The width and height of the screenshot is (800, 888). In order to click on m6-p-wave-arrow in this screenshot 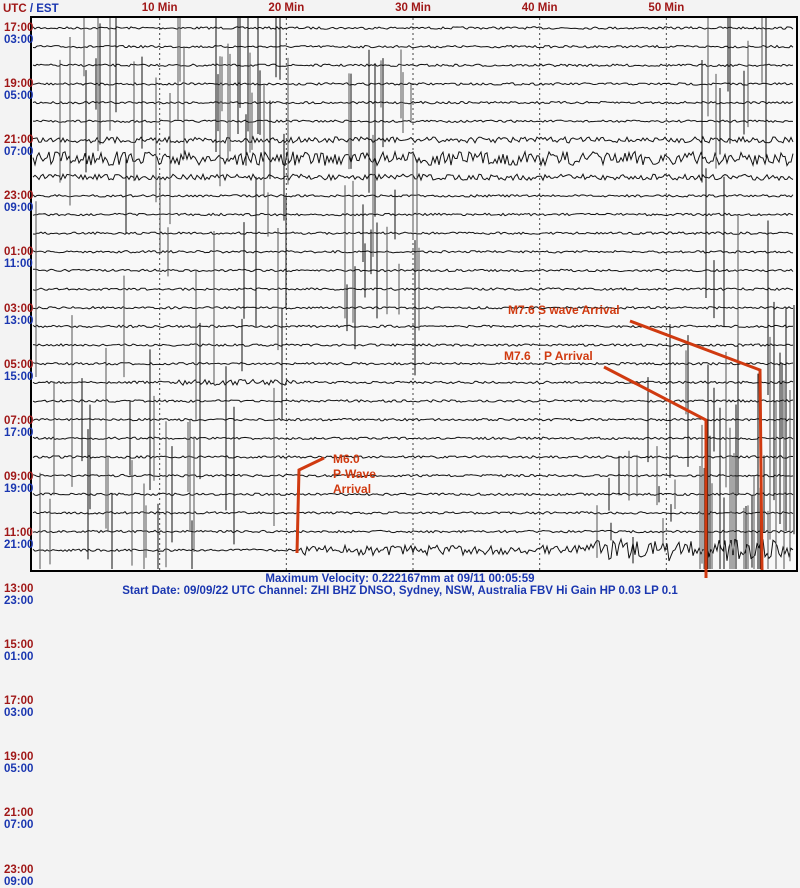, I will do `click(310, 505)`.